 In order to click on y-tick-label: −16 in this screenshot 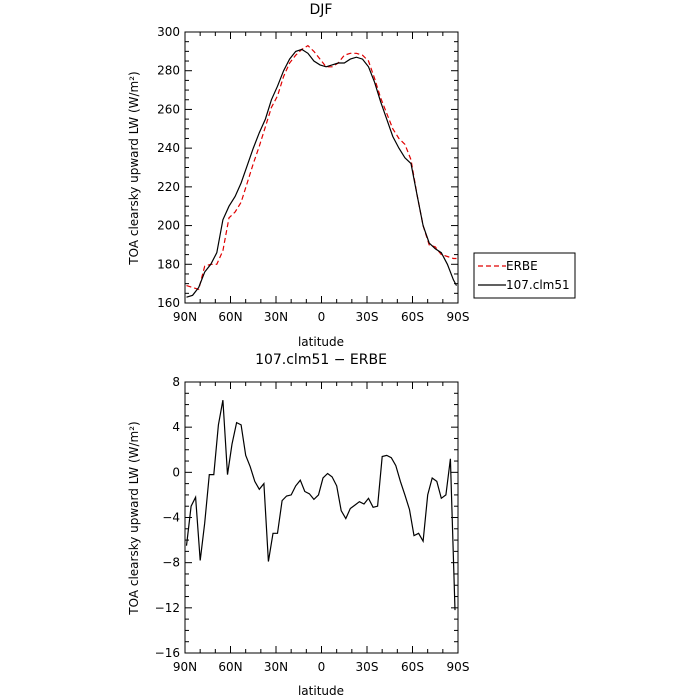, I will do `click(167, 653)`.